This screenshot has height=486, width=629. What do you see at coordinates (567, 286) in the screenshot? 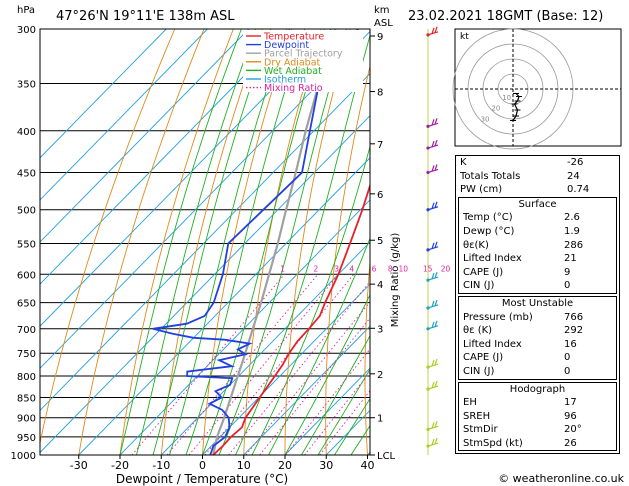
I see `surface-value: 0` at bounding box center [567, 286].